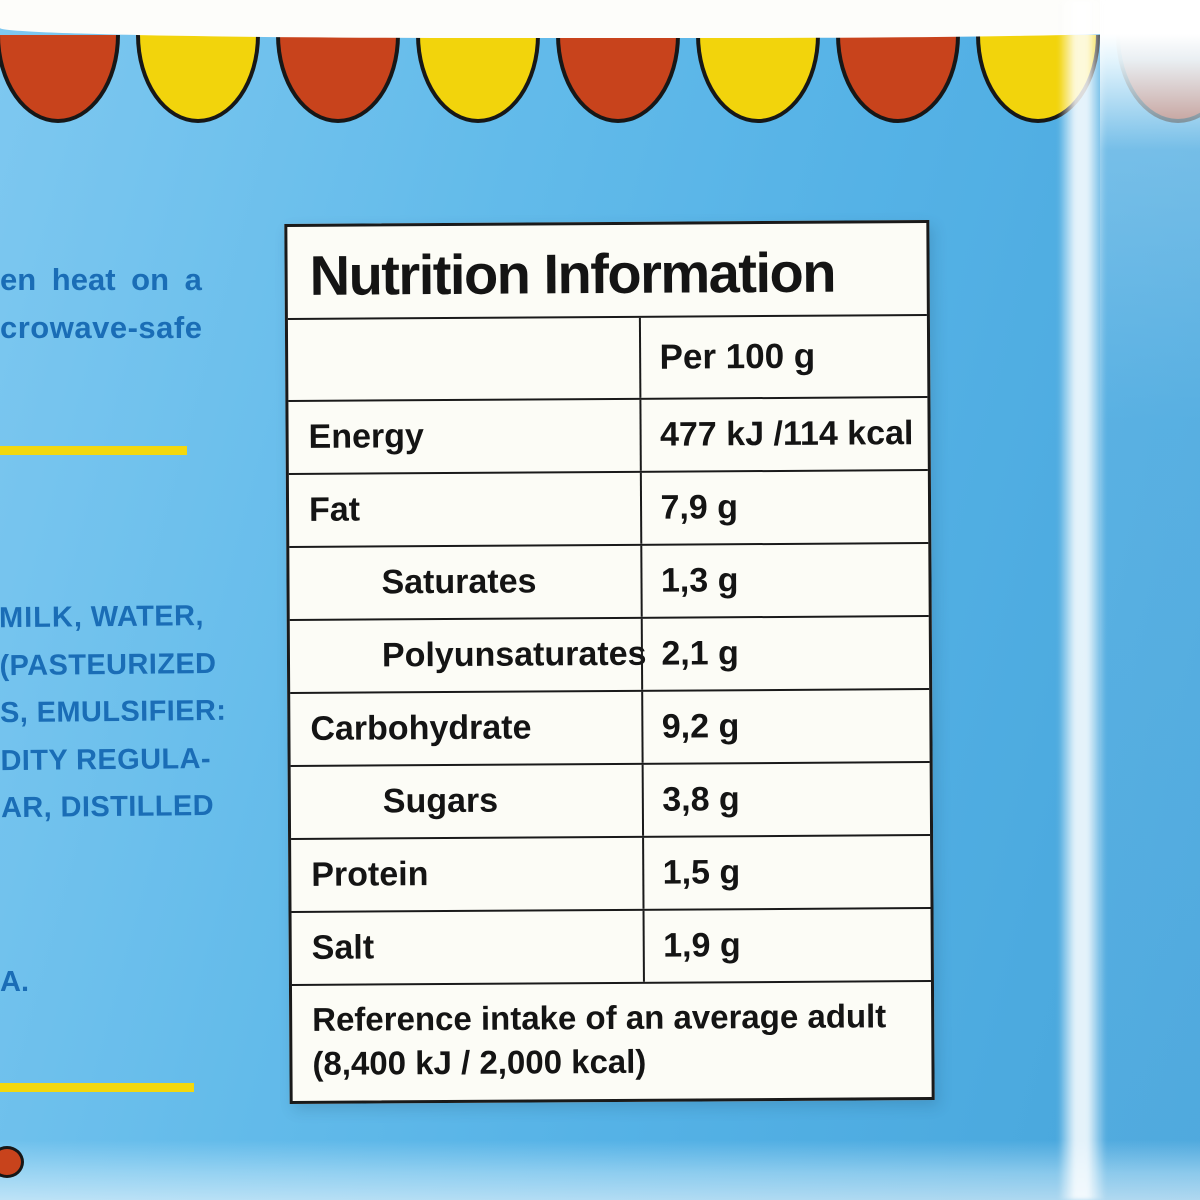 This screenshot has width=1200, height=1200. Describe the element at coordinates (108, 664) in the screenshot. I see `ingredients-line: (PASTEURIZED` at that location.